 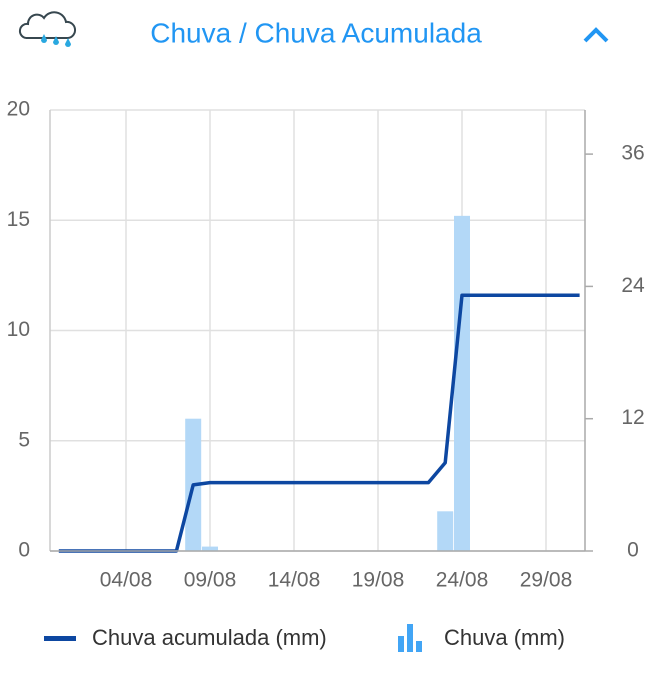 What do you see at coordinates (294, 580) in the screenshot?
I see `x-tick-label: 14/08` at bounding box center [294, 580].